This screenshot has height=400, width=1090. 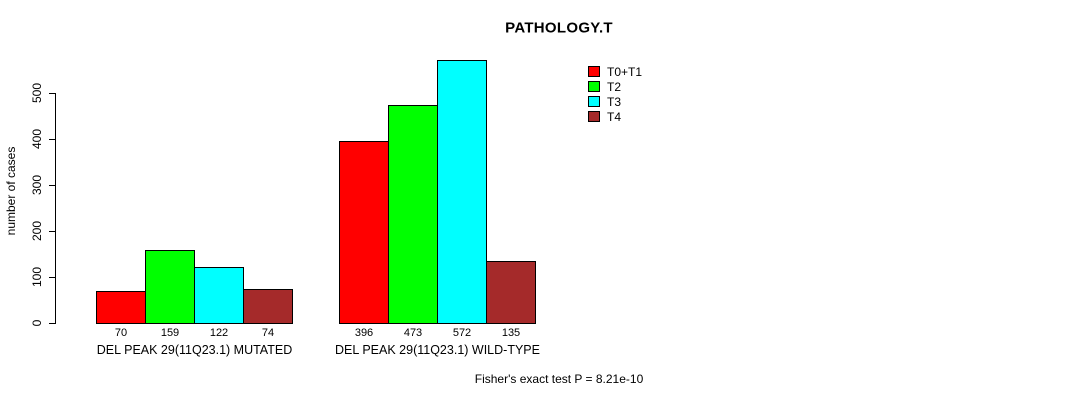 I want to click on group-label: DEL PEAK 29(11Q23.1) WILD-TYPE, so click(x=437, y=350).